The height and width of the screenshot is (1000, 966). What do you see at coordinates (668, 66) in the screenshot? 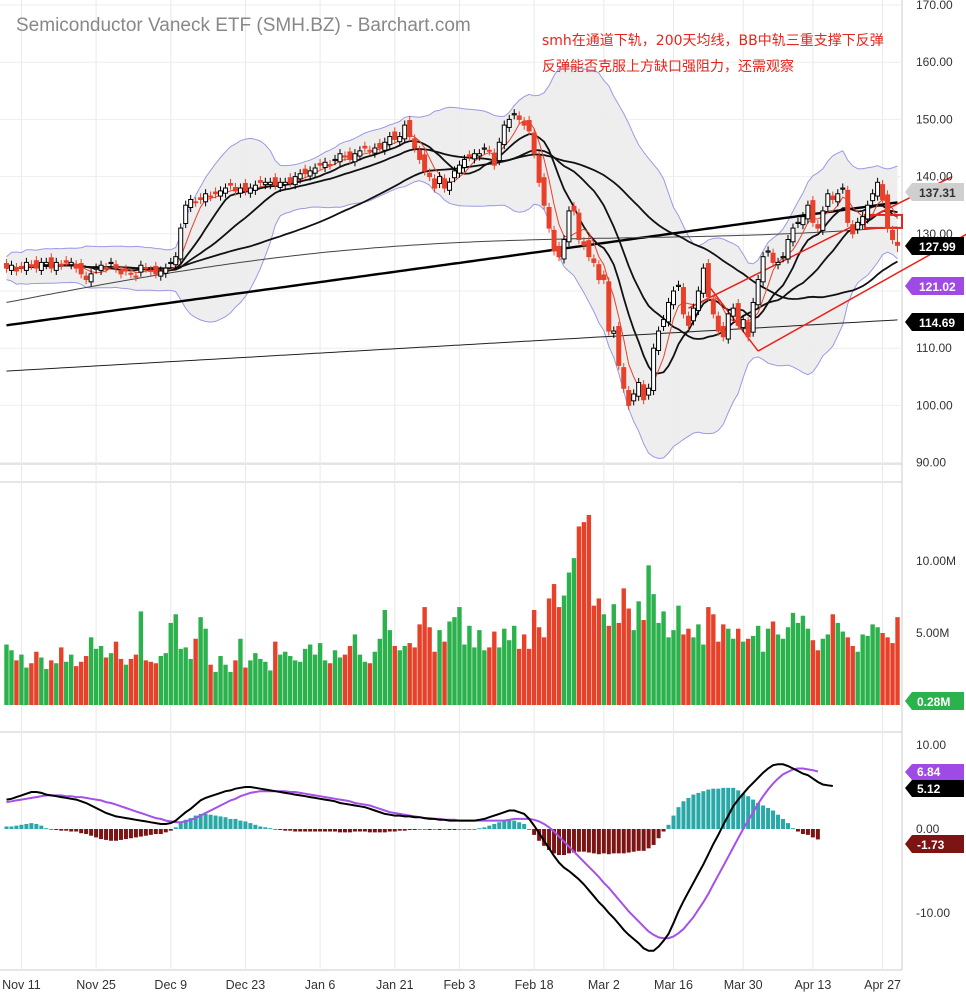
I see `annotation-line-2: 反弹能否克服上方缺口强阻力，还需观察` at bounding box center [668, 66].